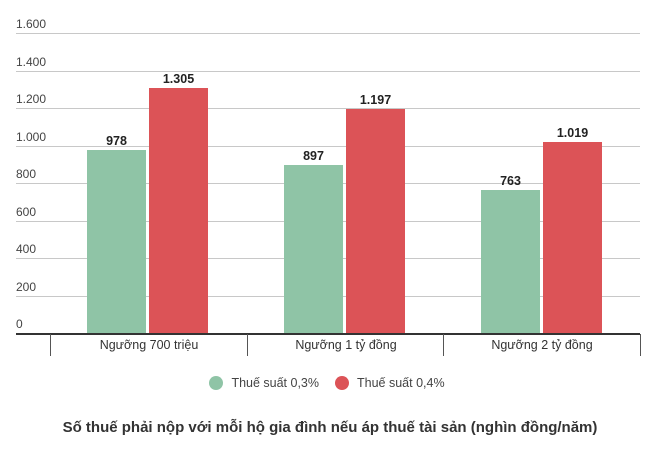 The height and width of the screenshot is (452, 660). What do you see at coordinates (178, 79) in the screenshot?
I see `bar-value-label: 1.305` at bounding box center [178, 79].